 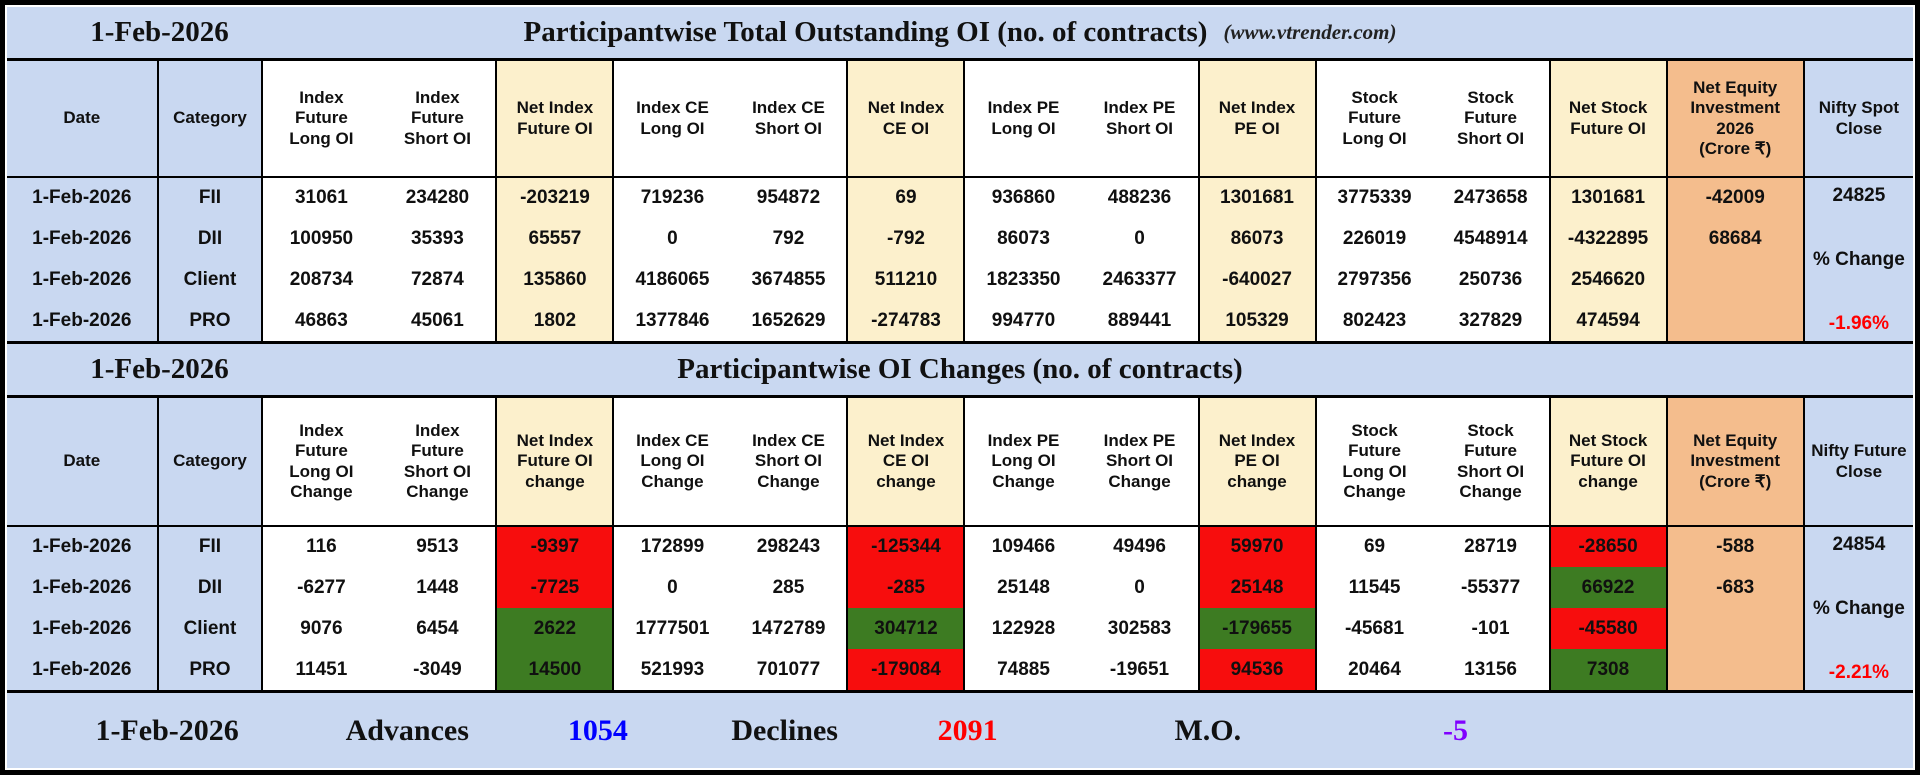 I want to click on col-header-net-index-pe-change: Net Index PE OI change, so click(x=1257, y=462).